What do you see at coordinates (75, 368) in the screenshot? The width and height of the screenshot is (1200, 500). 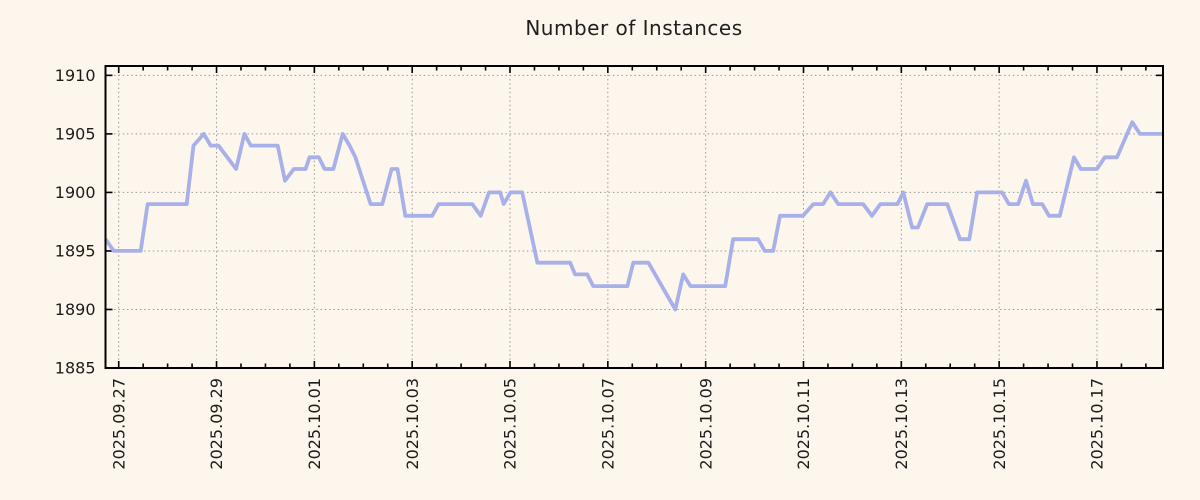 I see `y-tick-label: 1885` at bounding box center [75, 368].